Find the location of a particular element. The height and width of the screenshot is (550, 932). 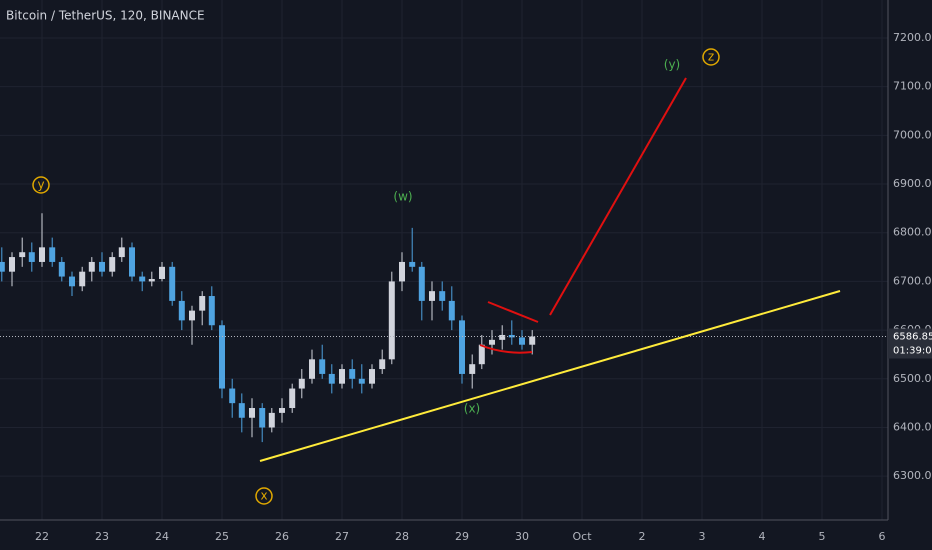

x-tick-label: 2 is located at coordinates (642, 536).